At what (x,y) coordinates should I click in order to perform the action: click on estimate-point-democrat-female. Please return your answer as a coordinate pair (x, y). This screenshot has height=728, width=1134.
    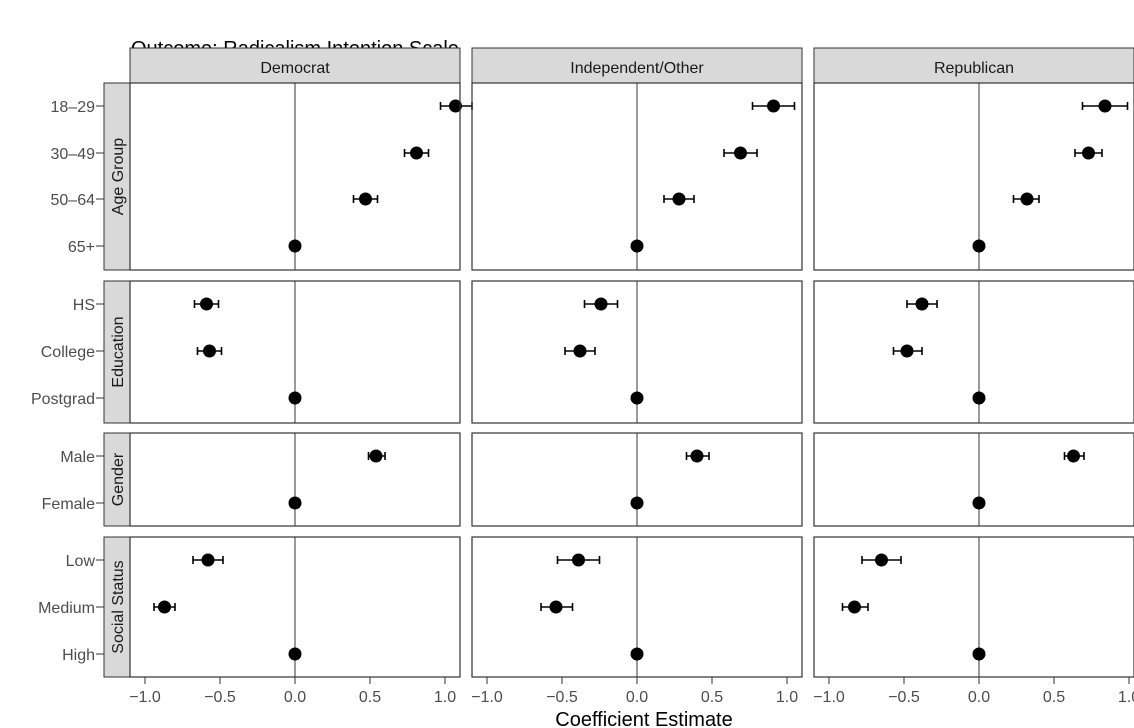
    Looking at the image, I should click on (295, 503).